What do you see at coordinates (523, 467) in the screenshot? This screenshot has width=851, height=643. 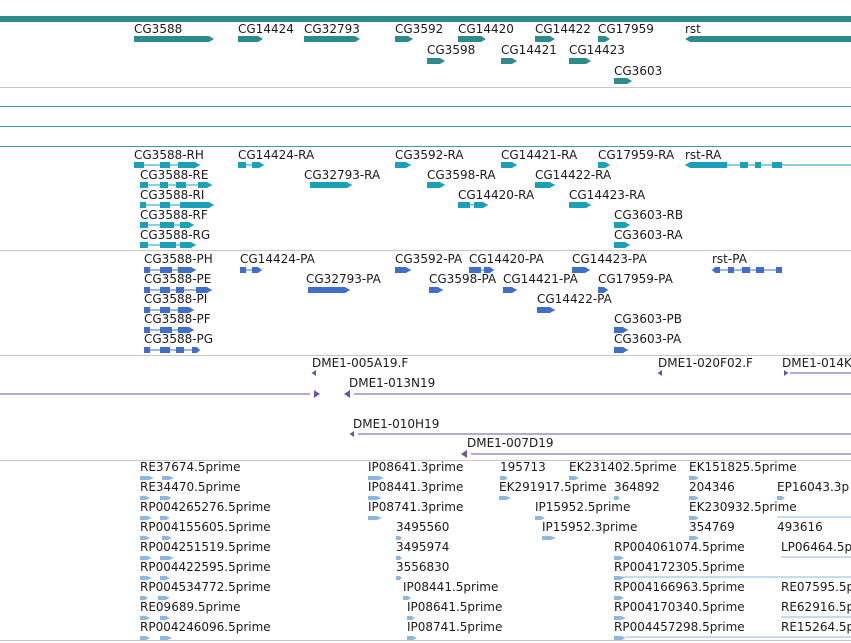 I see `est-label-195713: 195713` at bounding box center [523, 467].